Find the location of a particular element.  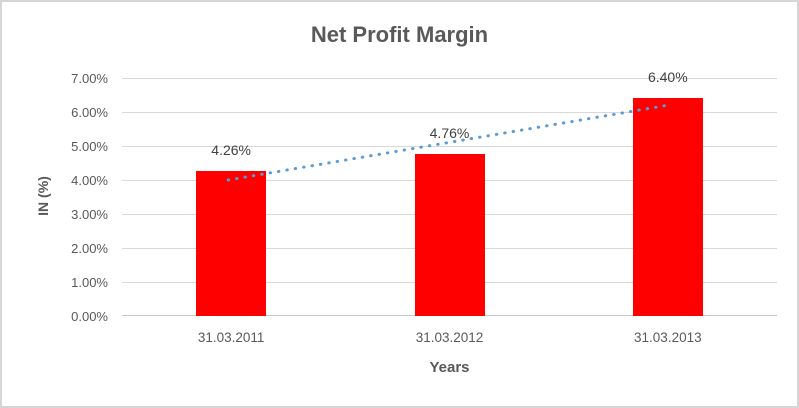

y-axis-tick-label: 5.00% is located at coordinates (89, 146).